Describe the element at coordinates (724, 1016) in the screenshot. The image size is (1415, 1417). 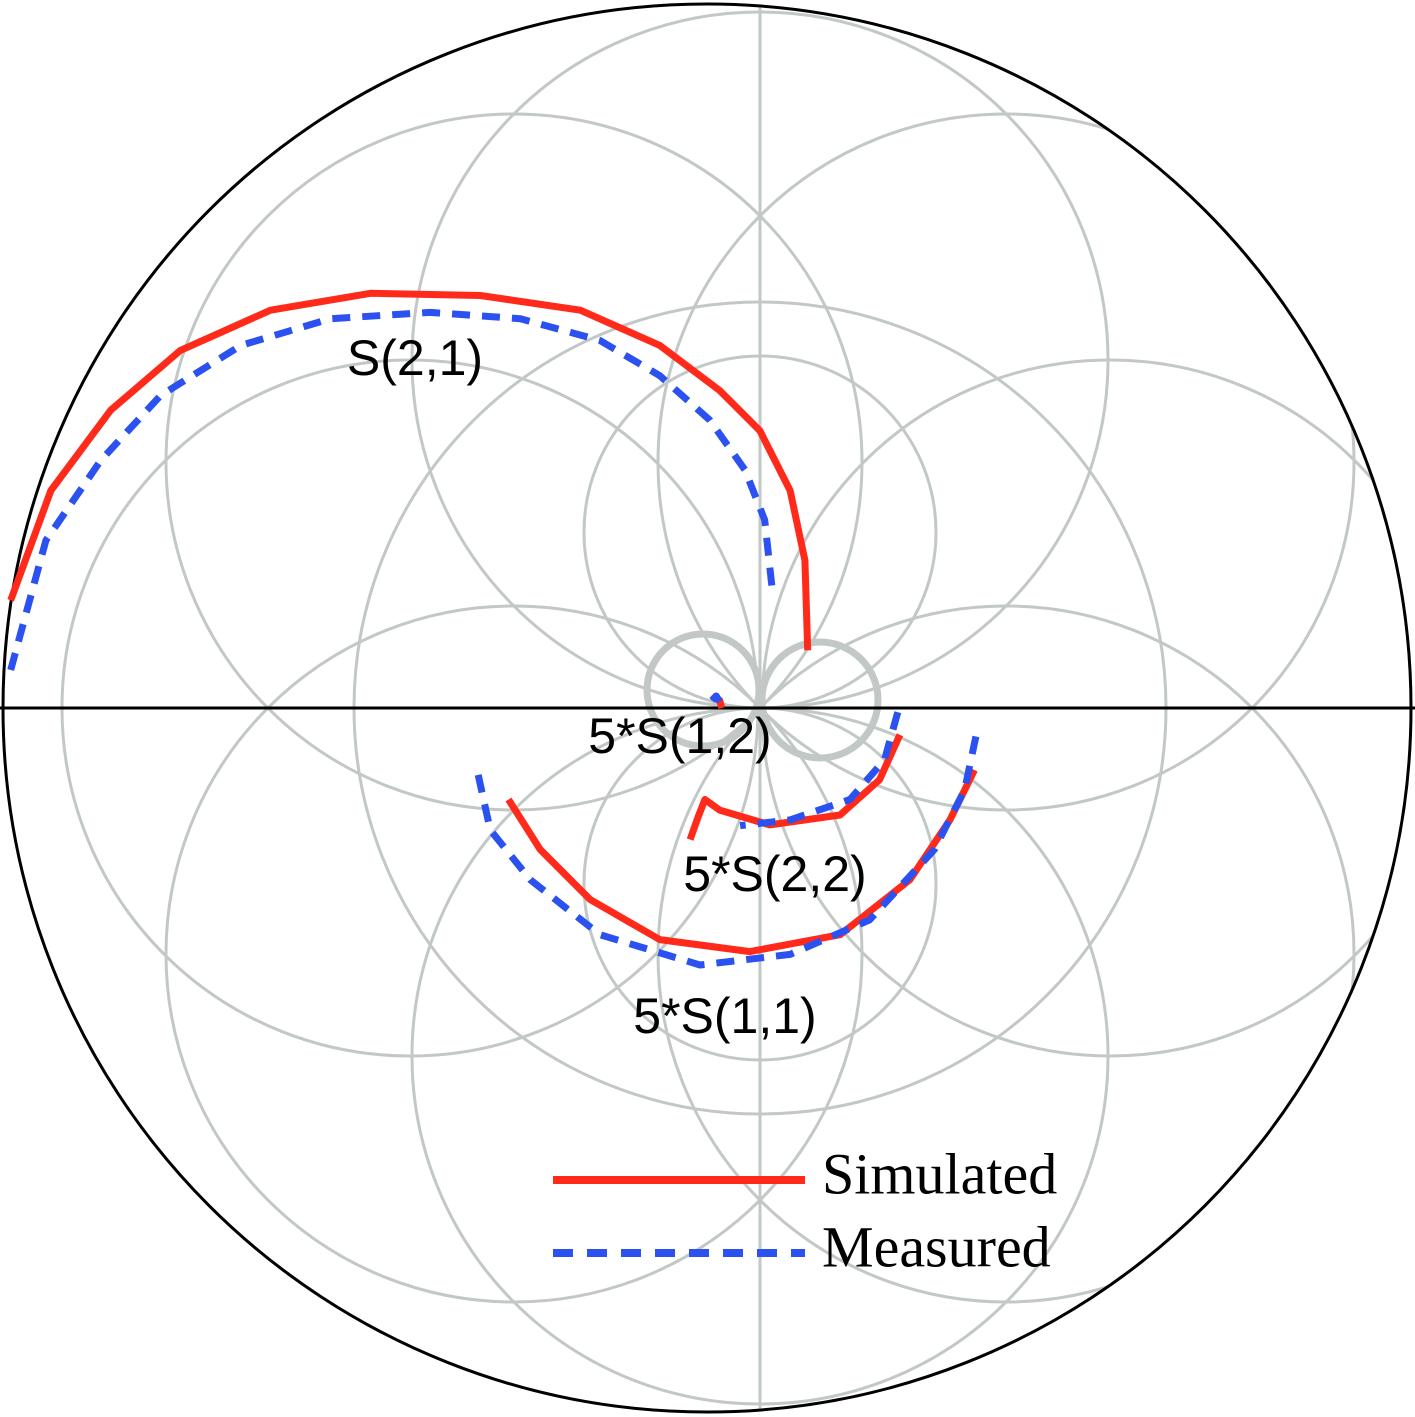
I see `curve-label: 5*S(1,1)` at that location.